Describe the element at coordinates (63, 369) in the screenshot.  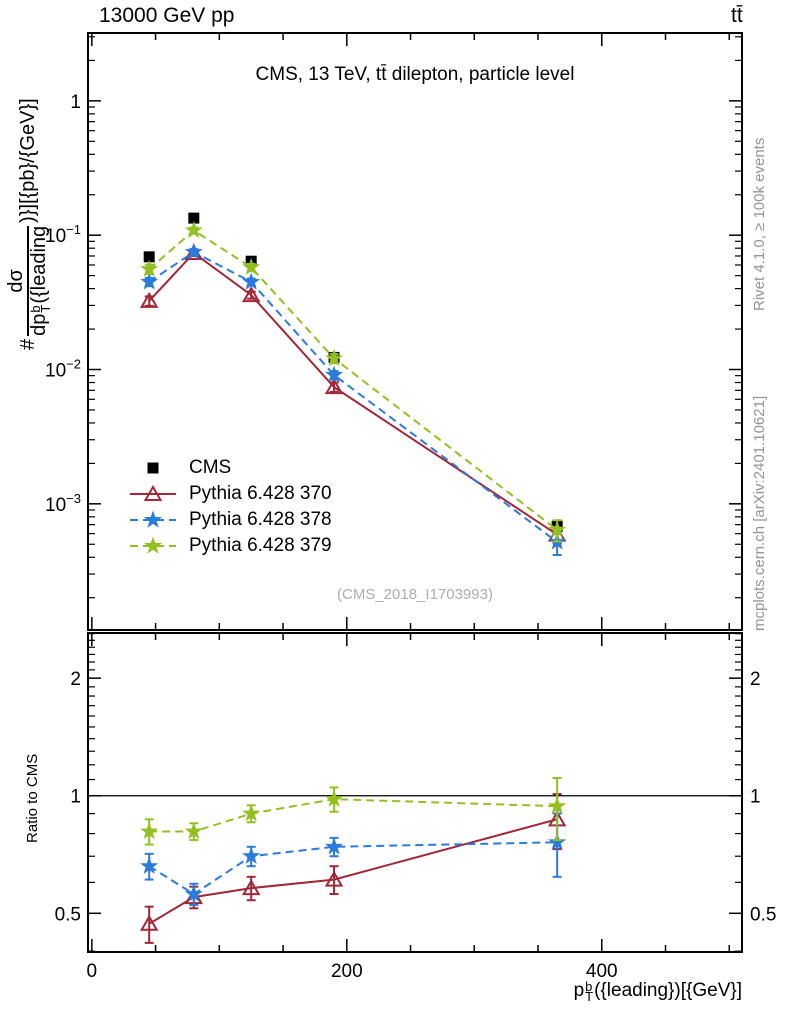
I see `svg-text: 10⁻²` at that location.